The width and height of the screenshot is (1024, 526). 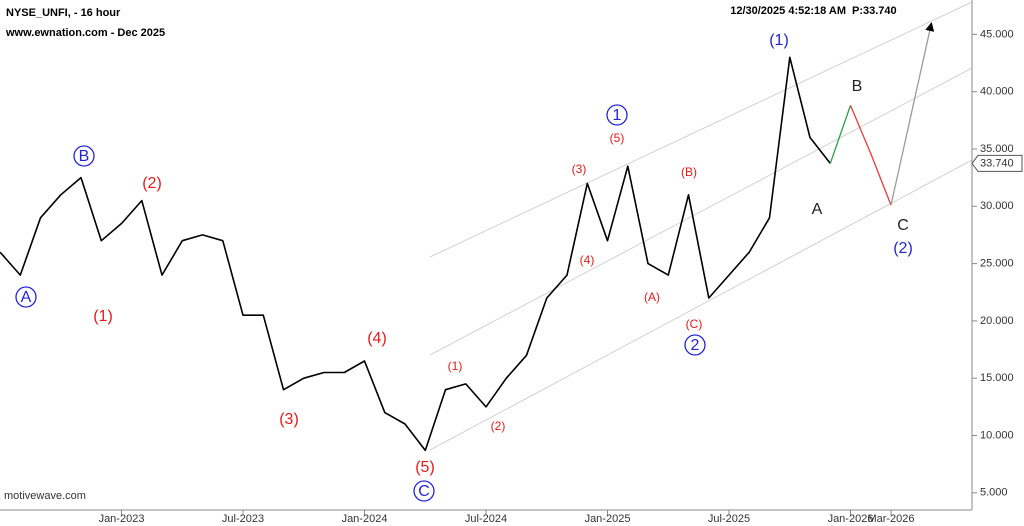 I want to click on y-tick-label: 5.000, so click(x=994, y=493).